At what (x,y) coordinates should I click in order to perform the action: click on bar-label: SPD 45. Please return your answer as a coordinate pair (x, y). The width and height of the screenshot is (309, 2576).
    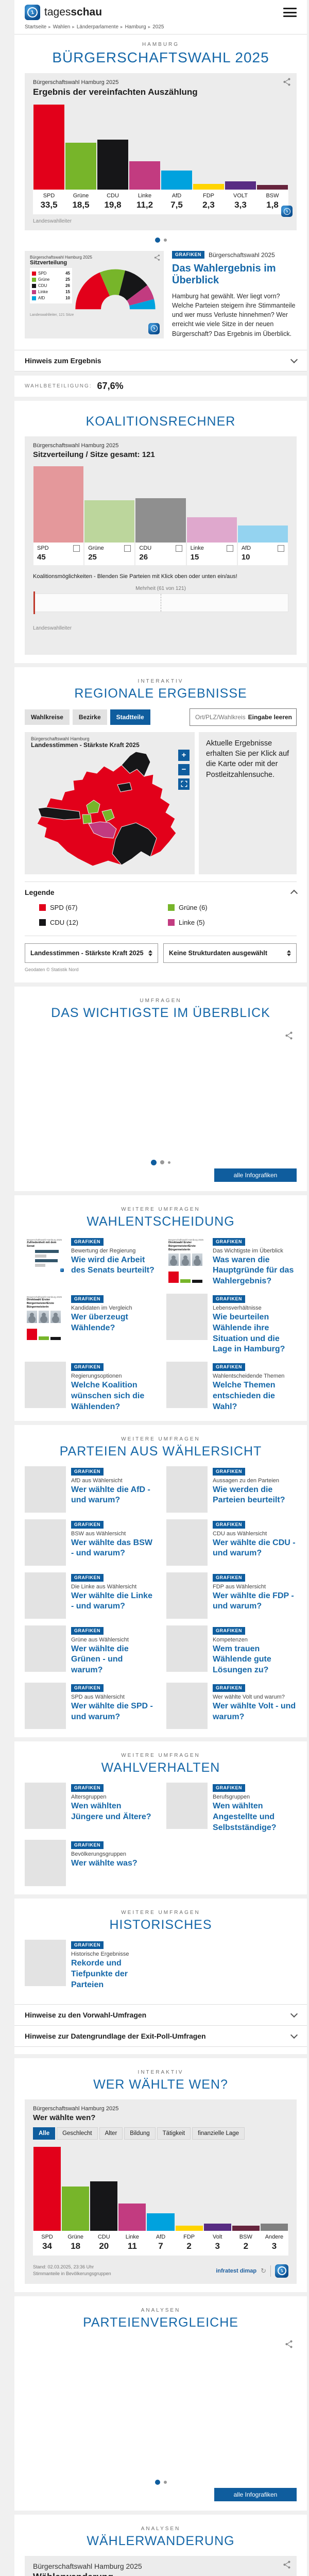
    Looking at the image, I should click on (58, 553).